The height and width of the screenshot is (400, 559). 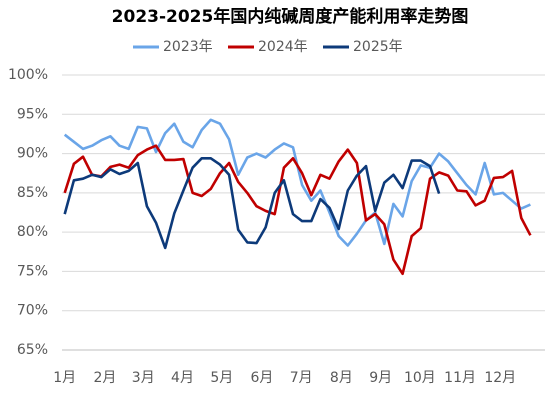 I want to click on legend-label: 2023年, so click(x=188, y=47).